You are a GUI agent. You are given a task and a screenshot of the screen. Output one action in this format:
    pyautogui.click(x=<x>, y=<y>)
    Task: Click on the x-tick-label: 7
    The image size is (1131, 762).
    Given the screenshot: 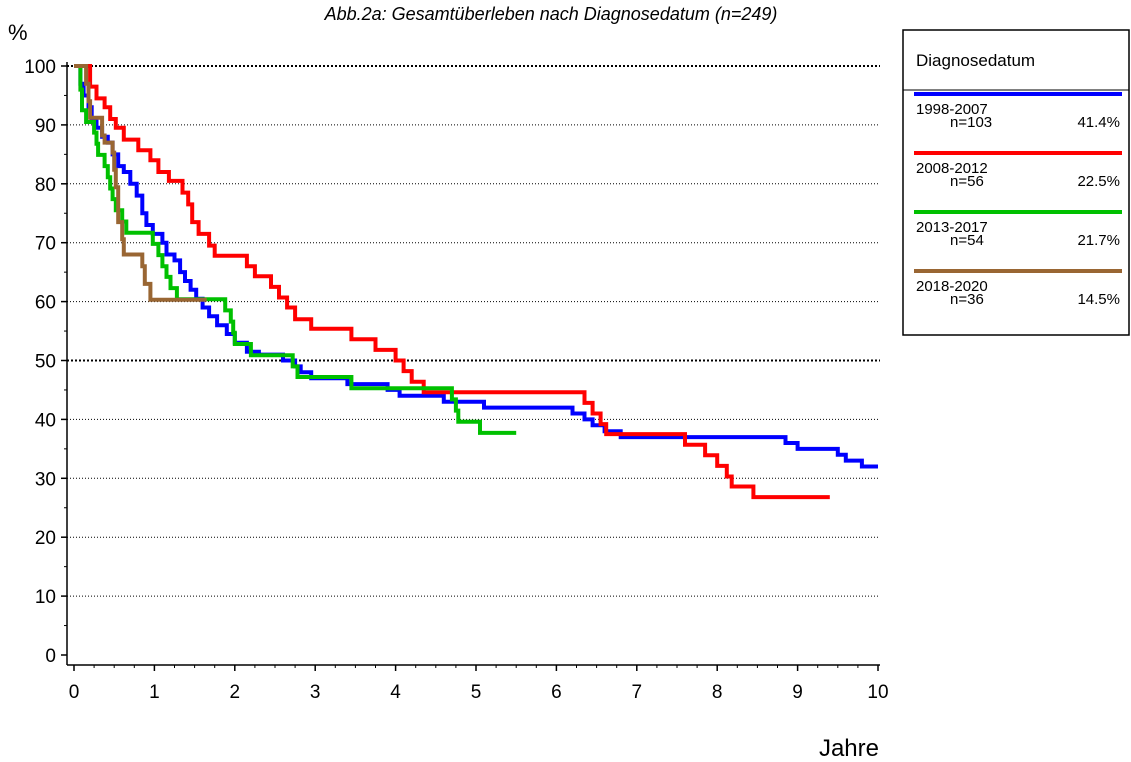 What is the action you would take?
    pyautogui.click(x=637, y=692)
    